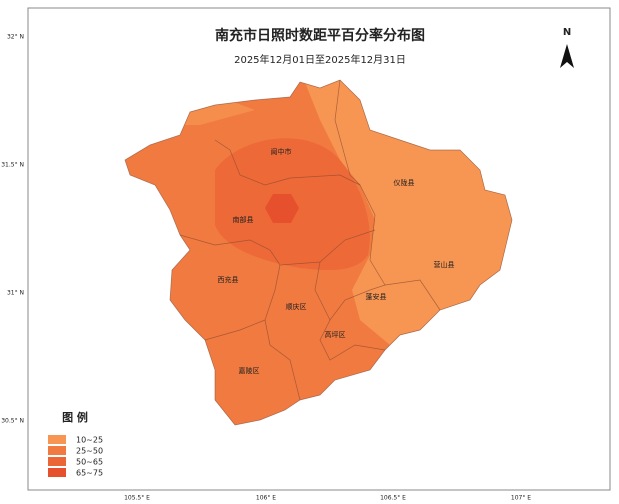 This screenshot has width=619, height=504. I want to click on zone-fill, so click(282, 208).